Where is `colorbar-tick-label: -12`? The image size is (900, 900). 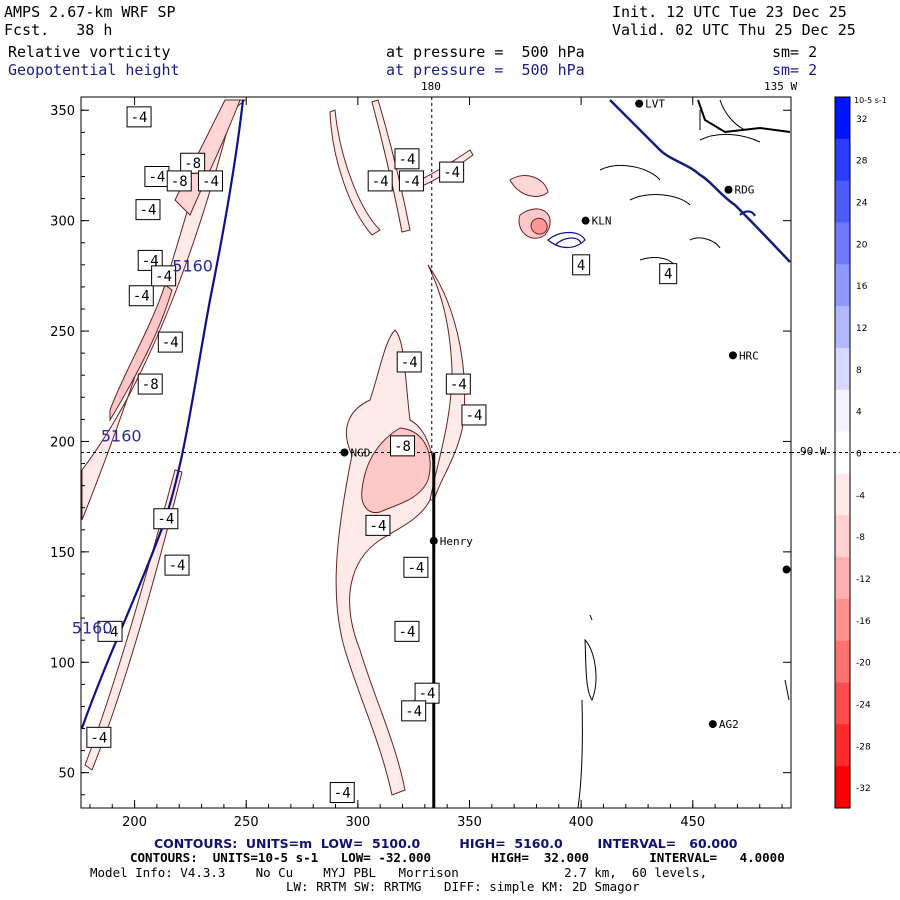
colorbar-tick-label: -12 is located at coordinates (863, 580).